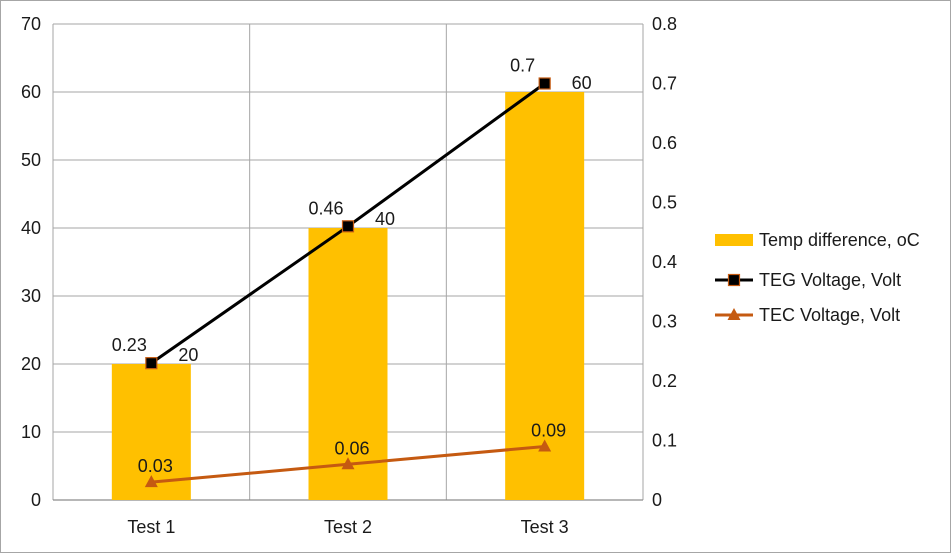 This screenshot has height=554, width=951. What do you see at coordinates (664, 143) in the screenshot?
I see `y-right-tick-label: 0.6` at bounding box center [664, 143].